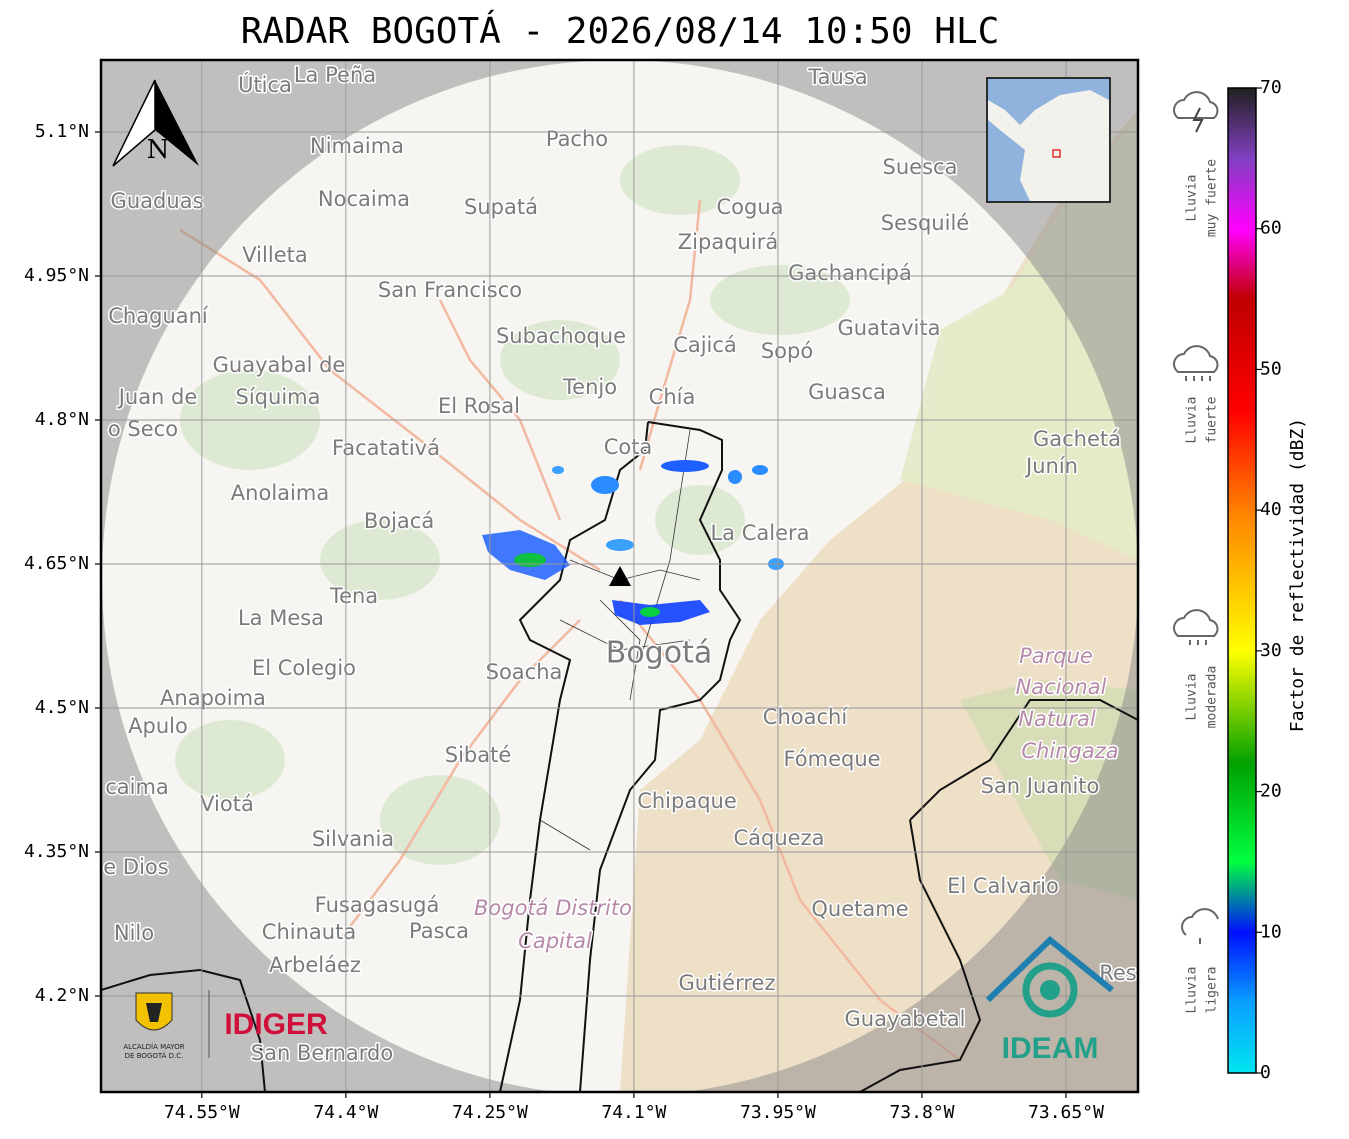  What do you see at coordinates (779, 838) in the screenshot?
I see `place-label: Cáqueza` at bounding box center [779, 838].